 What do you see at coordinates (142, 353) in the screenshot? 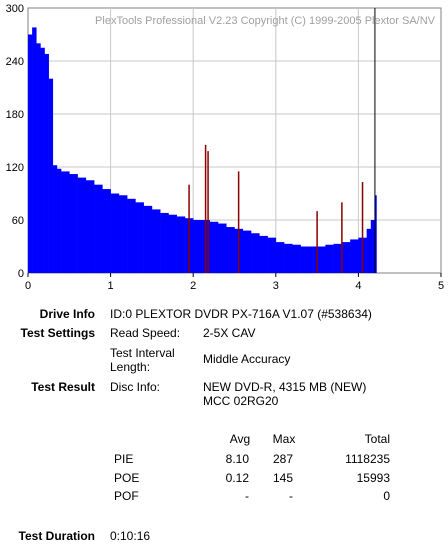
I see `interval-label-line1: Test Interval` at bounding box center [142, 353].